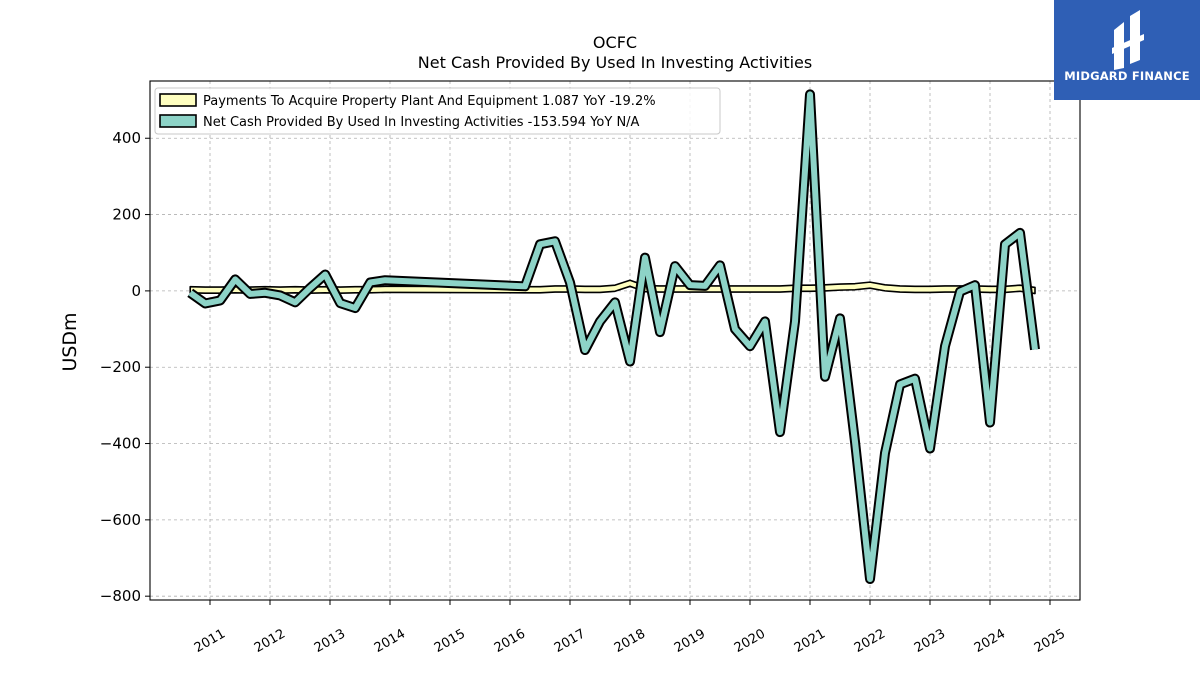 The width and height of the screenshot is (1200, 675). I want to click on x-tick-label: 2012, so click(270, 641).